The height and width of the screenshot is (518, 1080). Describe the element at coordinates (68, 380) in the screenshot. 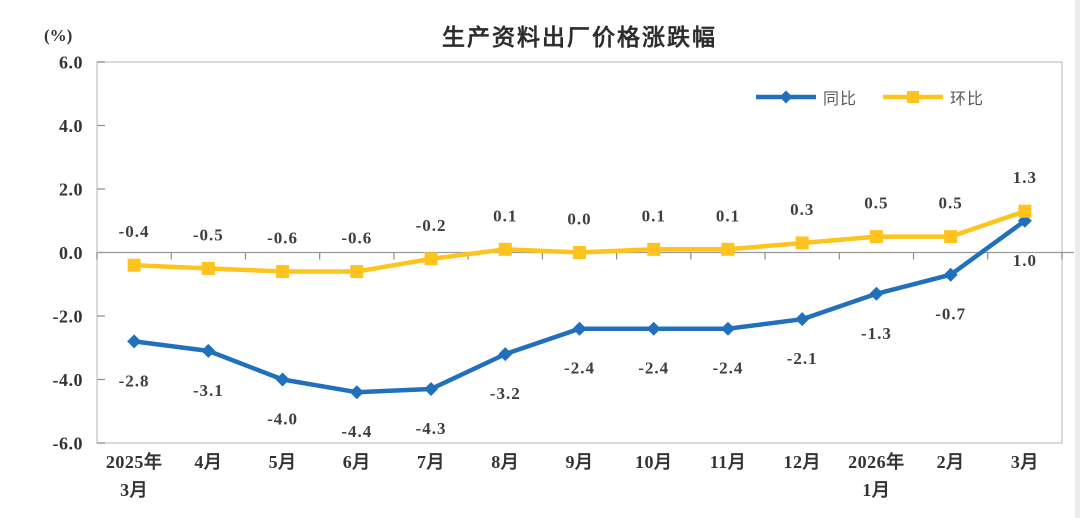

I see `y-axis-label: -4.0` at that location.